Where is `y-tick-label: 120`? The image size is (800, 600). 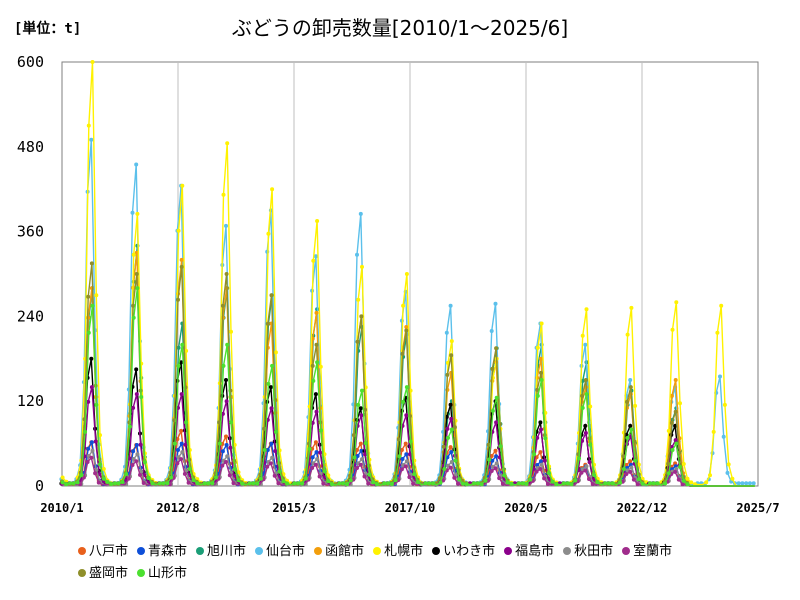 y-tick-label: 120 is located at coordinates (30, 401).